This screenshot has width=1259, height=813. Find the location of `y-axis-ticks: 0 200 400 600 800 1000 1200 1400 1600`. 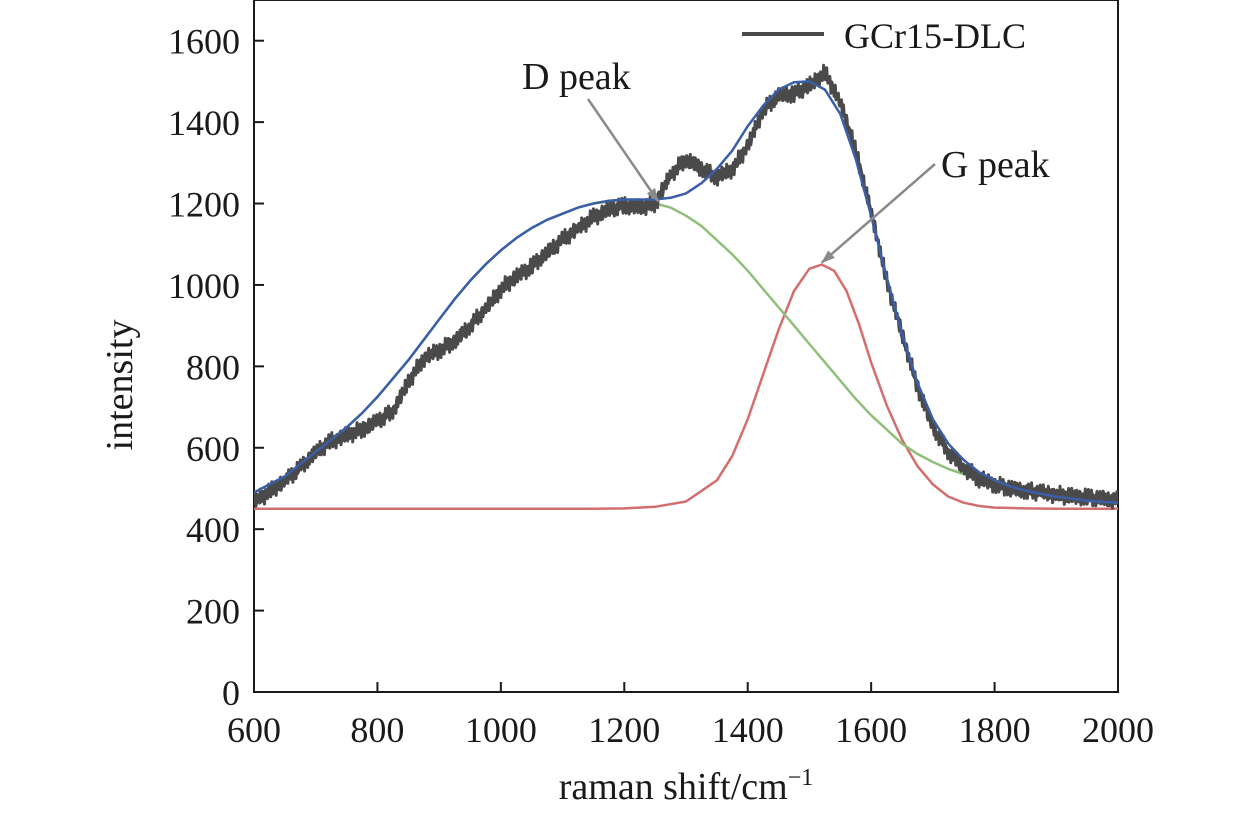

y-axis-ticks: 0 200 400 600 800 1000 1200 1400 1600 is located at coordinates (216, 367).